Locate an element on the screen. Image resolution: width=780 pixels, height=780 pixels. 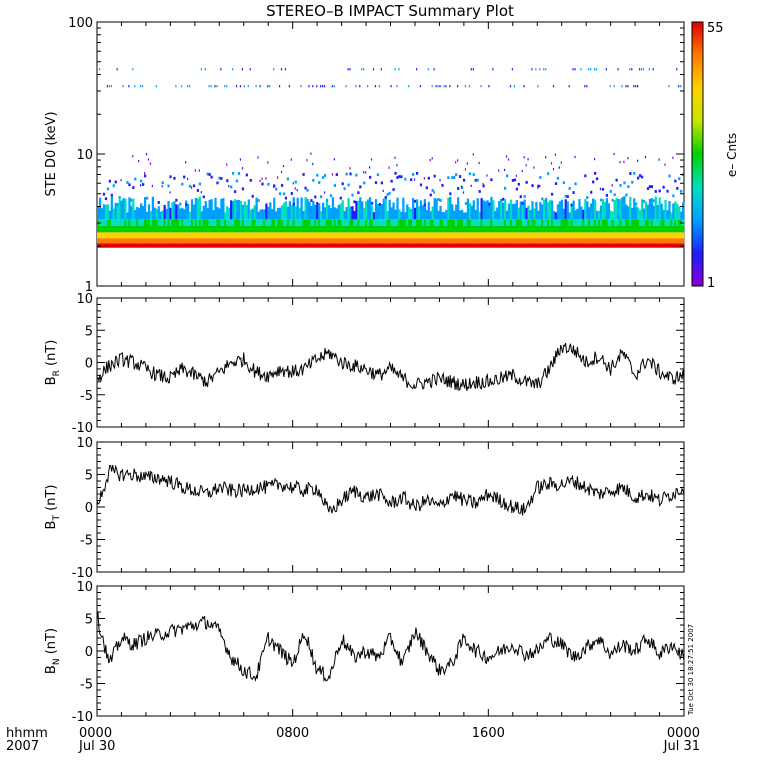
y-tick-label: -5 is located at coordinates (86, 685).